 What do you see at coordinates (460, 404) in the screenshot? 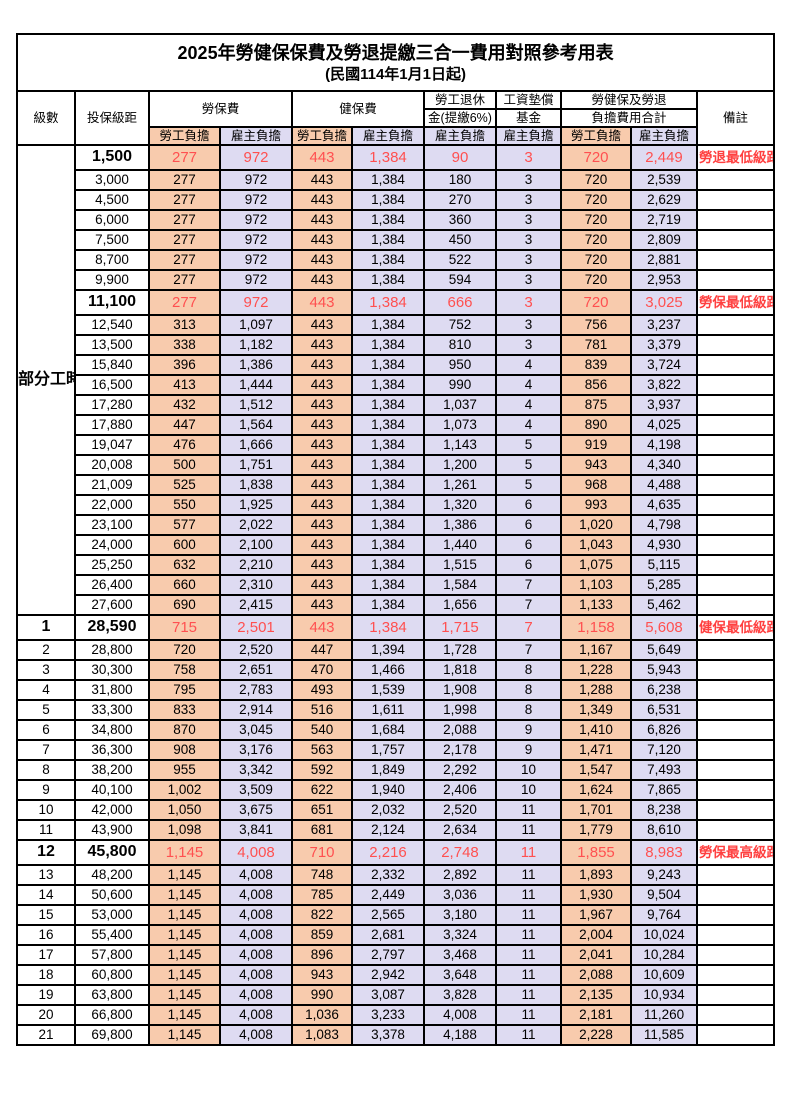
I see `cell-pension-employer: 1,037` at bounding box center [460, 404].